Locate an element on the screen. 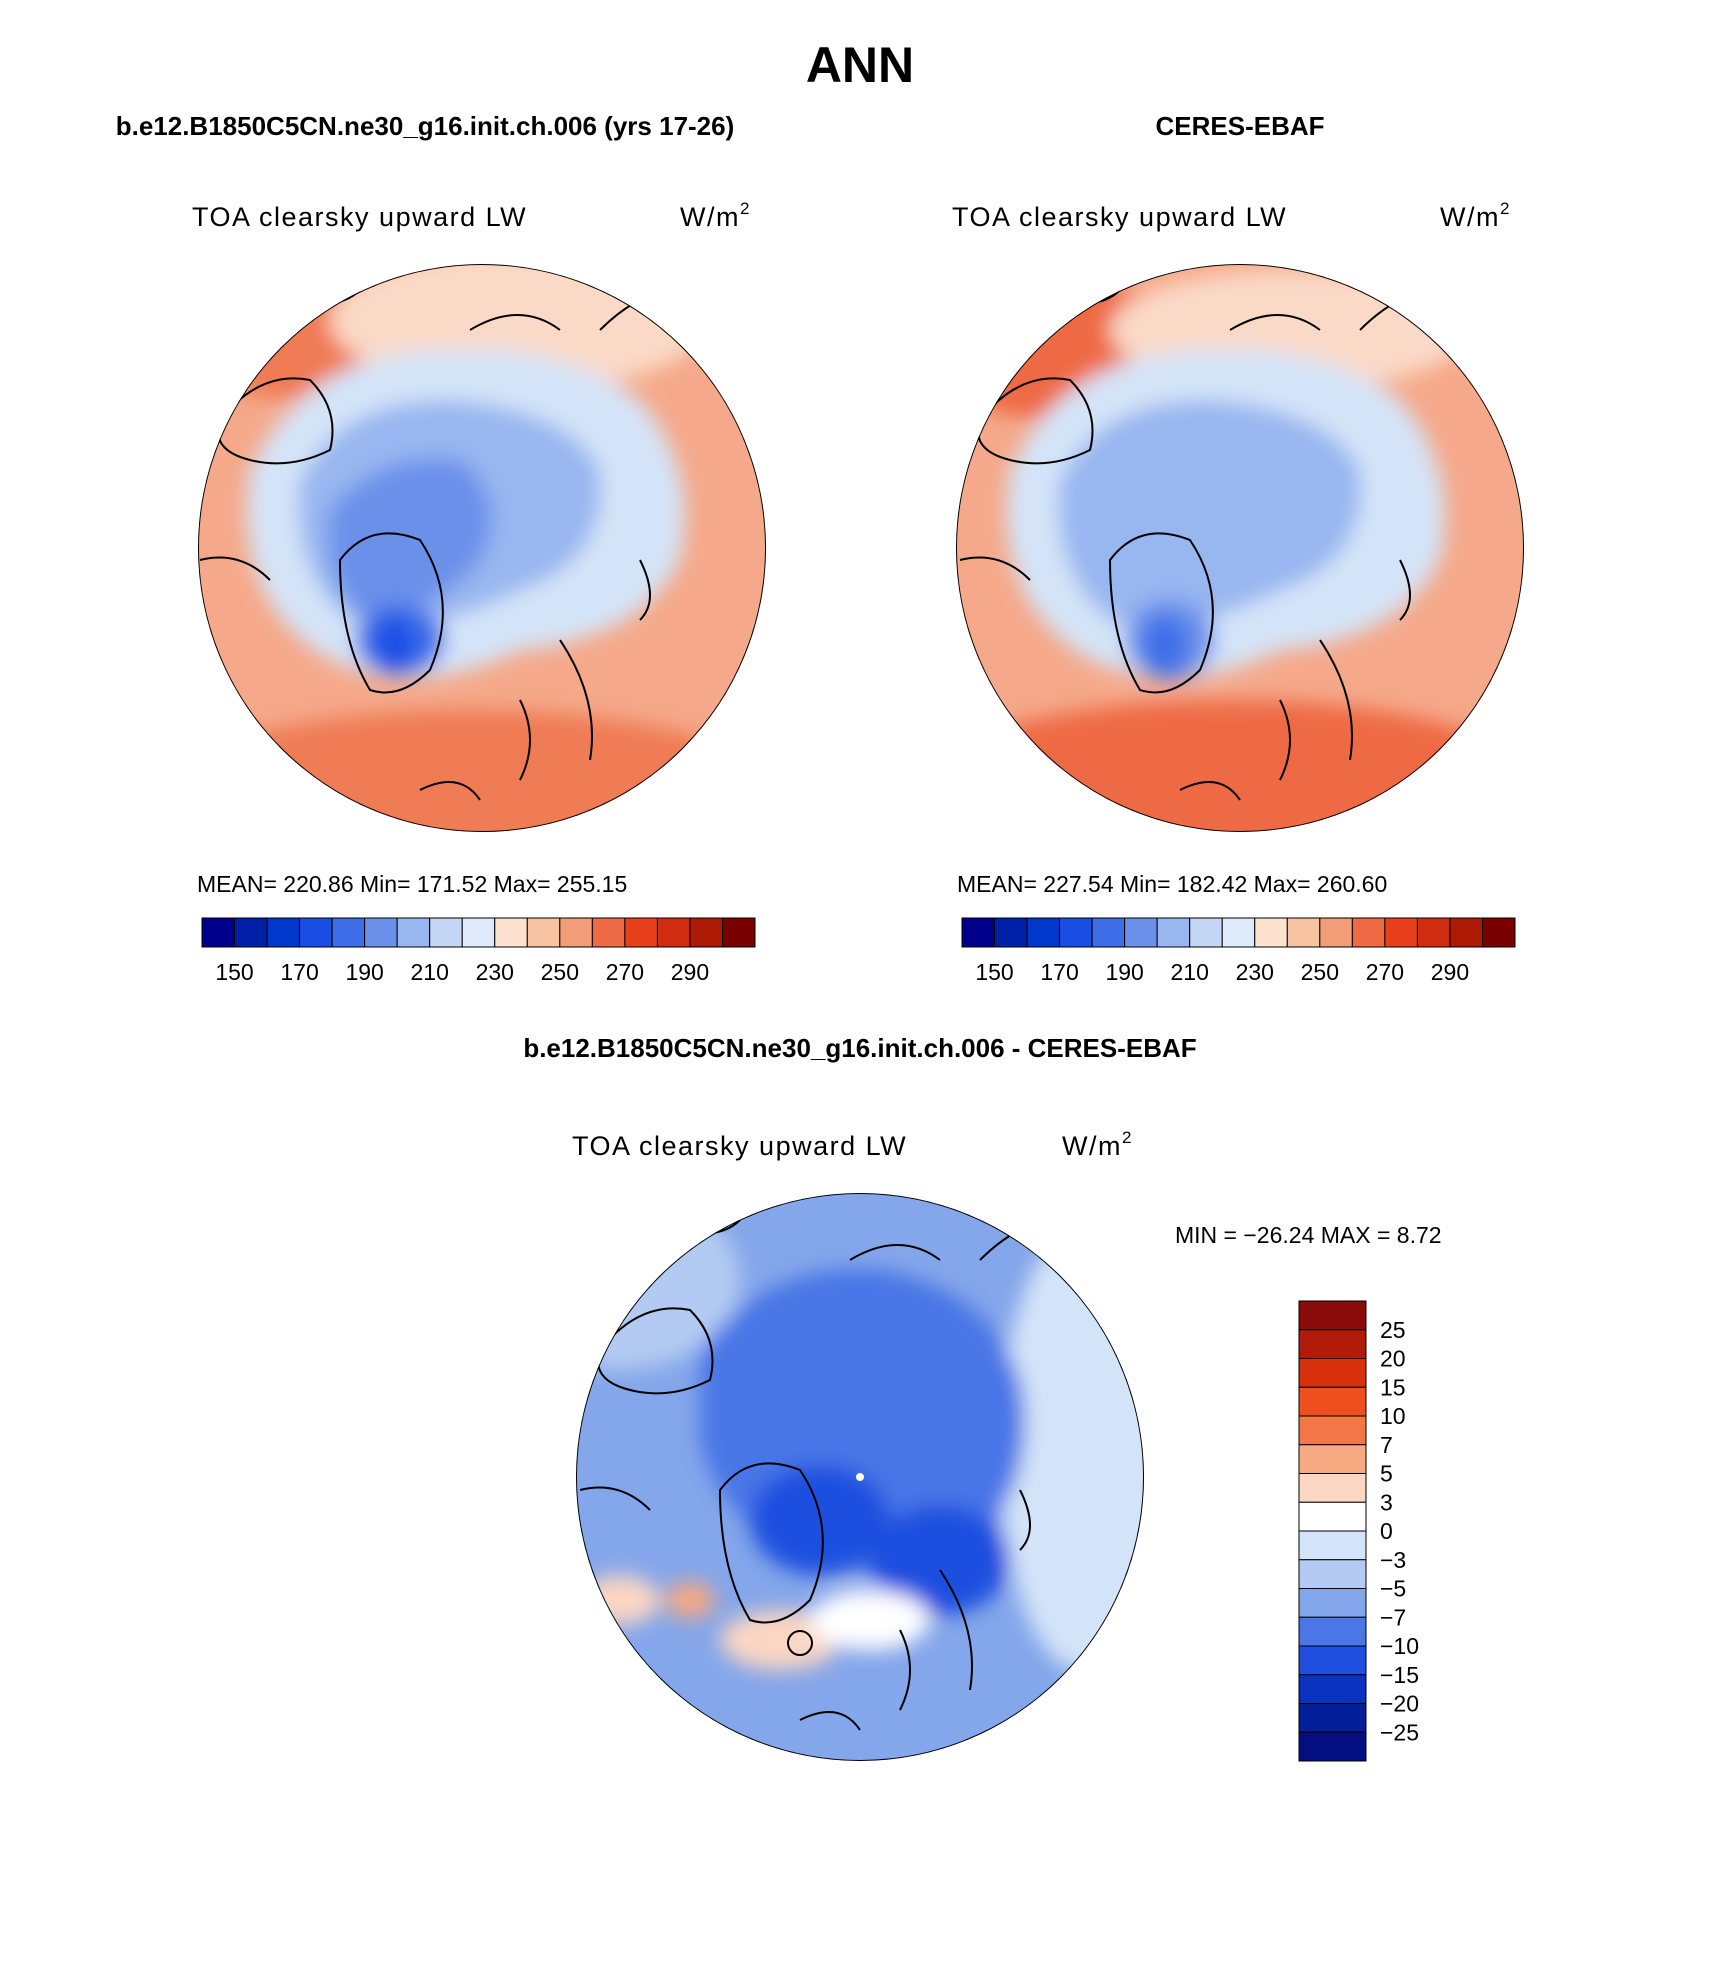  figure-title: ANN is located at coordinates (860, 65).